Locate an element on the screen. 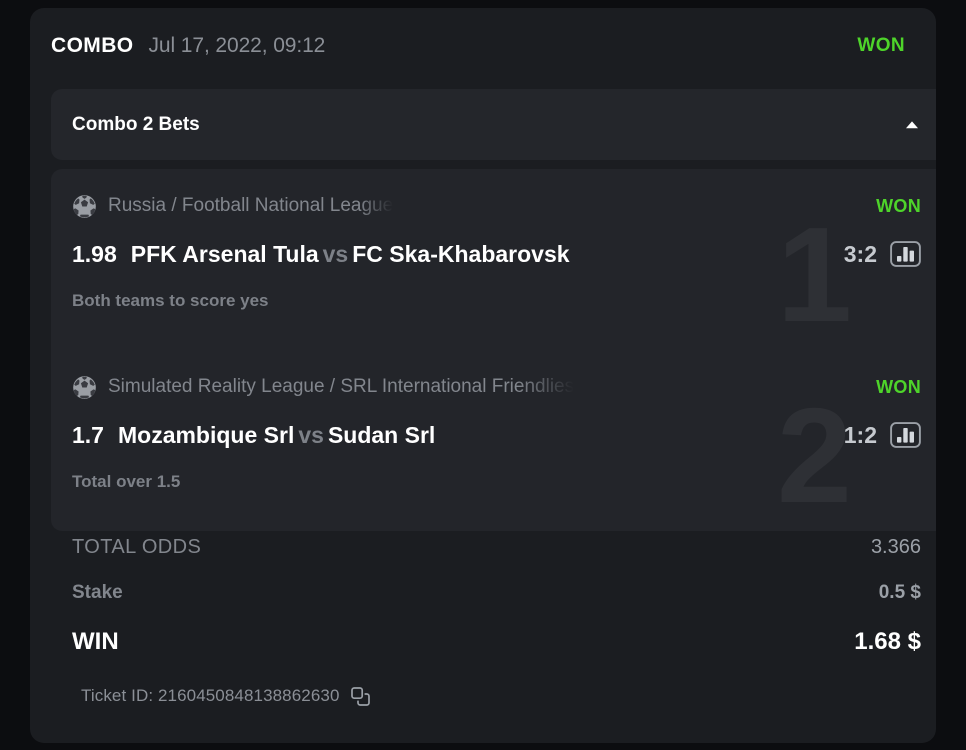  win-value: 1.68 $ is located at coordinates (887, 641).